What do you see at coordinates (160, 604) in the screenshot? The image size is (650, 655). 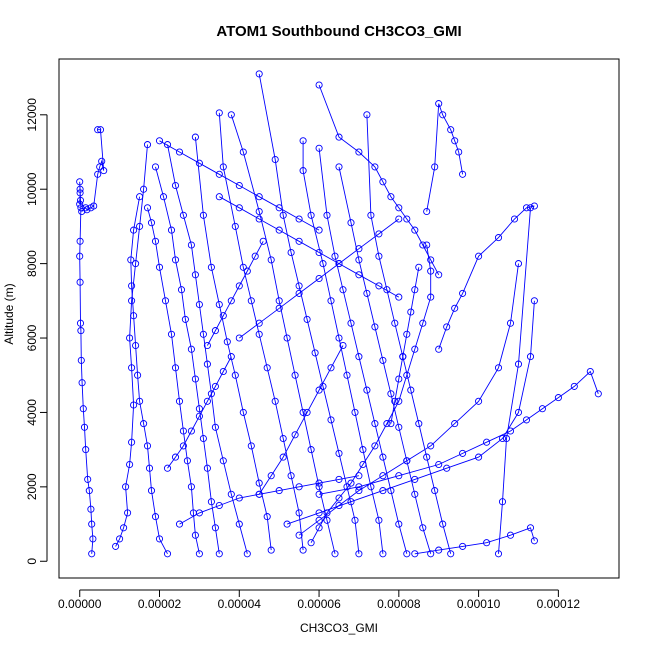 I see `x-tick-label: 0.00002` at bounding box center [160, 604].